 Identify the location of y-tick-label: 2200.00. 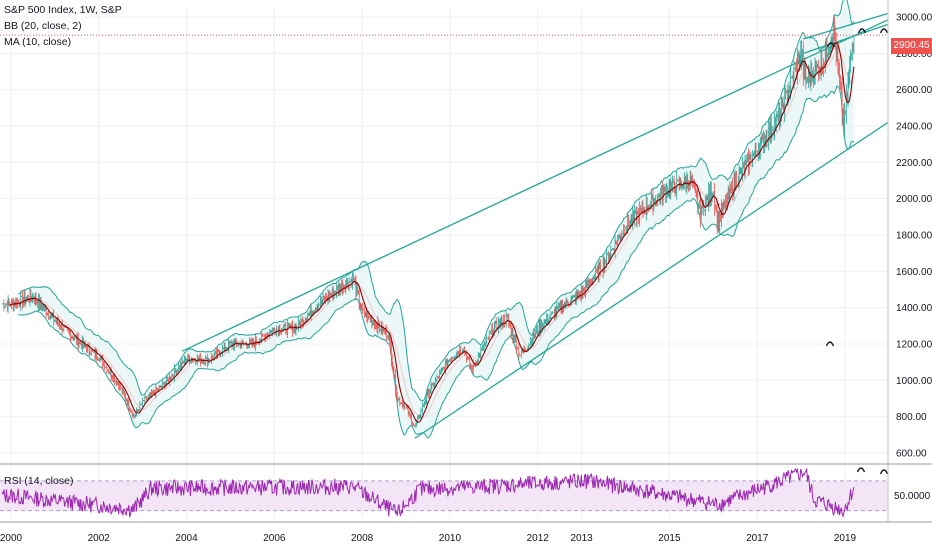
(914, 163).